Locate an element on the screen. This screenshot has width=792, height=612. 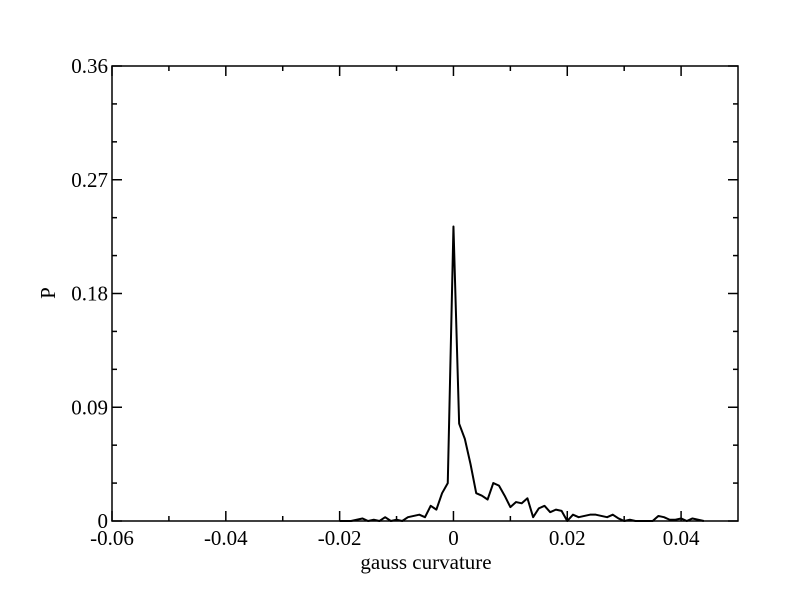
y-tick-label: 0.18 is located at coordinates (89, 294).